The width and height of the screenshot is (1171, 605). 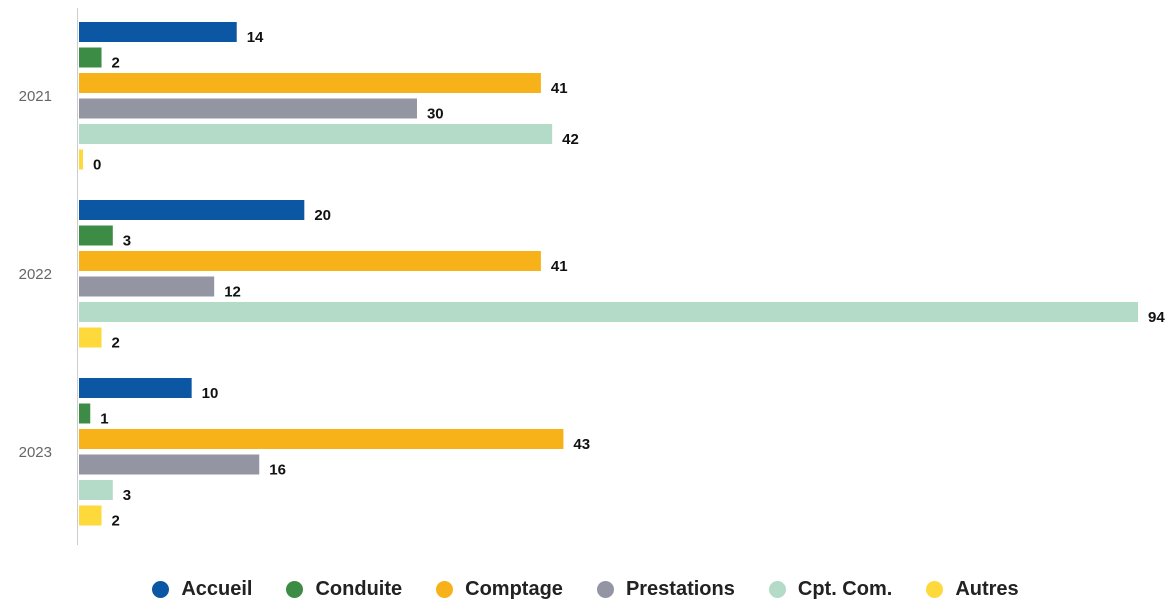 I want to click on bar-2022-prestations, so click(x=147, y=286).